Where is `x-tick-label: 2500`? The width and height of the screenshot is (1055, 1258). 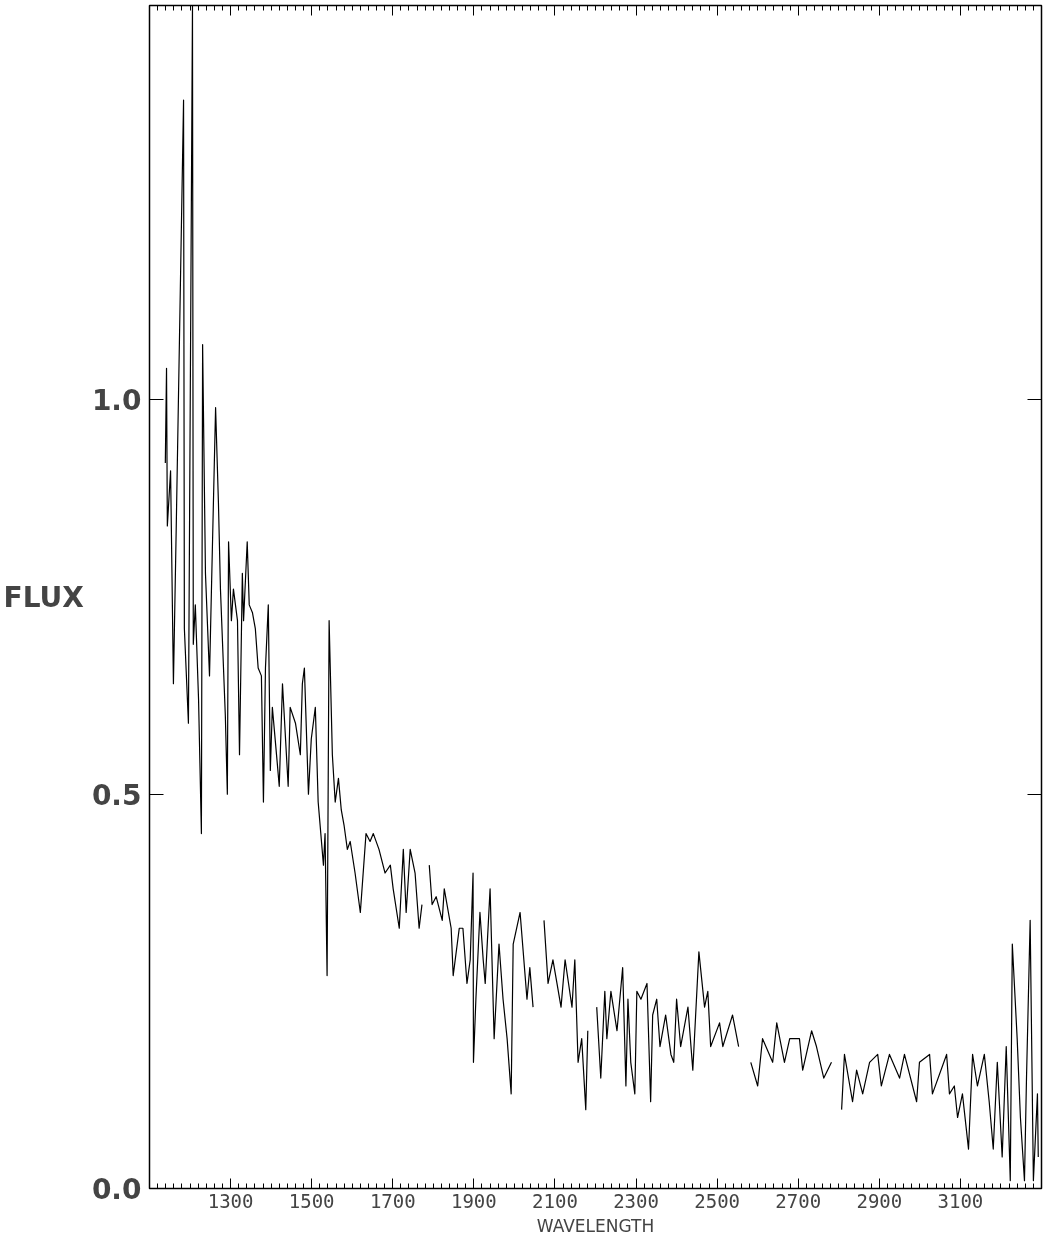 x-tick-label: 2500 is located at coordinates (717, 1200).